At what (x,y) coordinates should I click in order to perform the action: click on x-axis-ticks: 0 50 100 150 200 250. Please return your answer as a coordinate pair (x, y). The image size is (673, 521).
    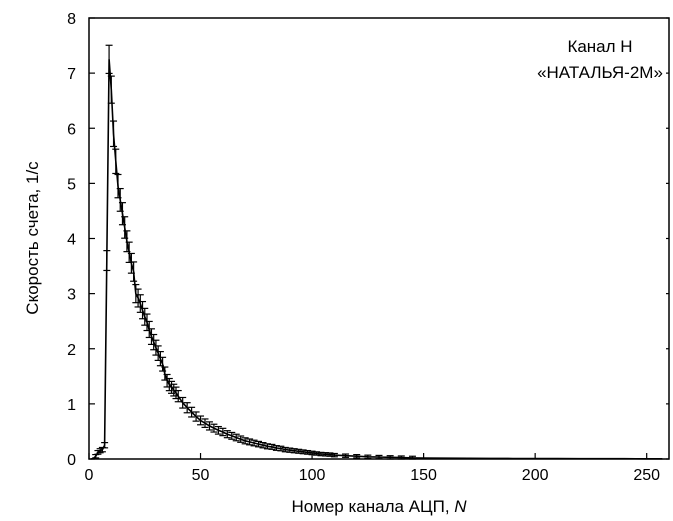
    Looking at the image, I should click on (372, 468).